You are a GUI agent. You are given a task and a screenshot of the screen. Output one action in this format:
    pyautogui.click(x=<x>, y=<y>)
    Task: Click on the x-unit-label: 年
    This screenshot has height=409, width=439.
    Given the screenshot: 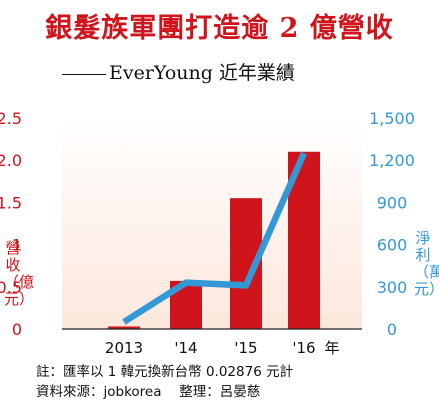 What is the action you would take?
    pyautogui.click(x=331, y=348)
    